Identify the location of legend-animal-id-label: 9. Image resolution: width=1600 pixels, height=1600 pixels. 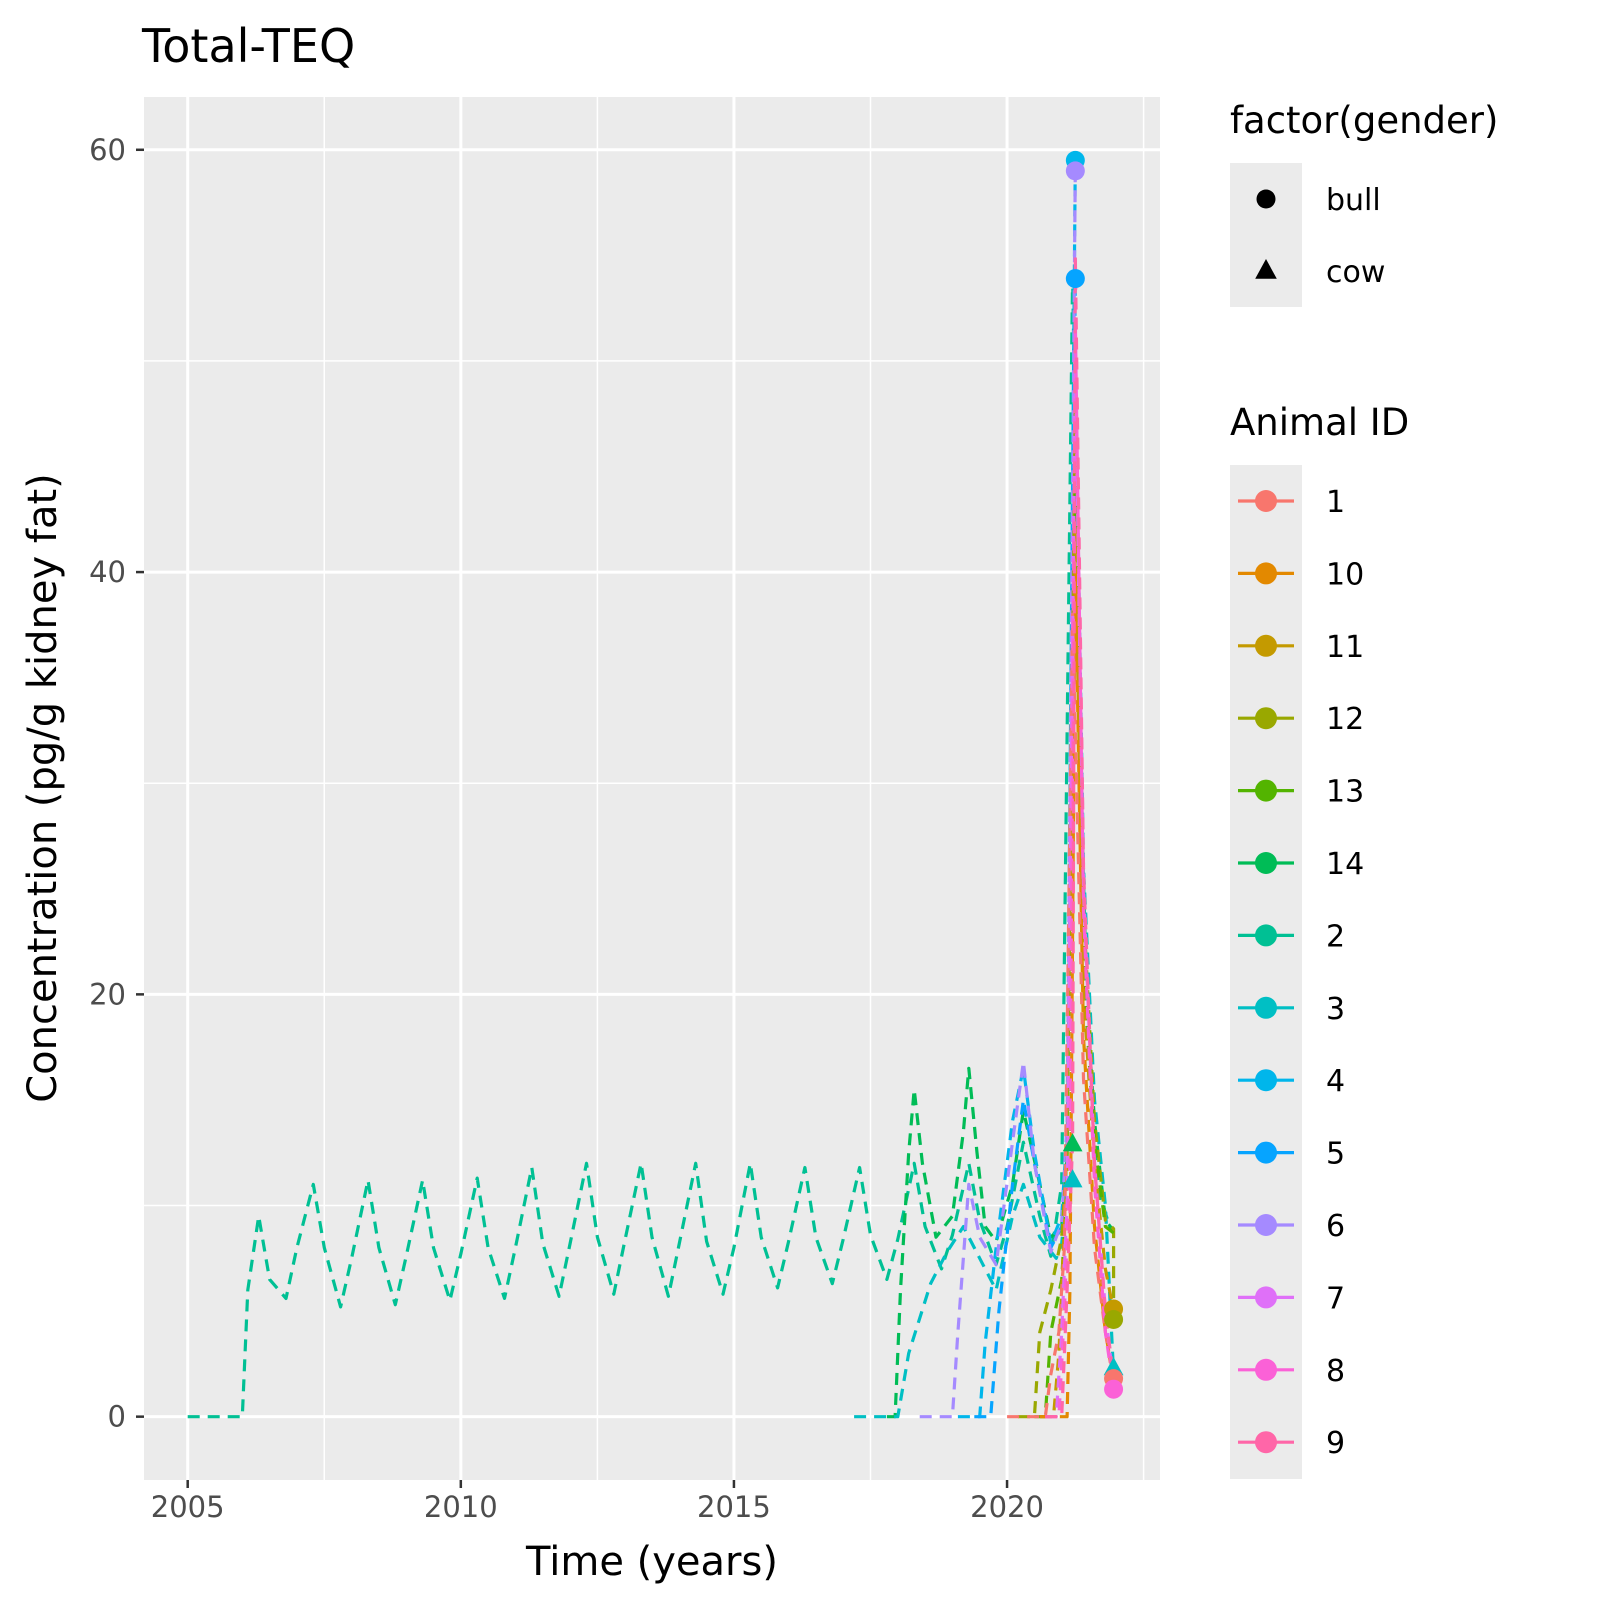
(1335, 1443).